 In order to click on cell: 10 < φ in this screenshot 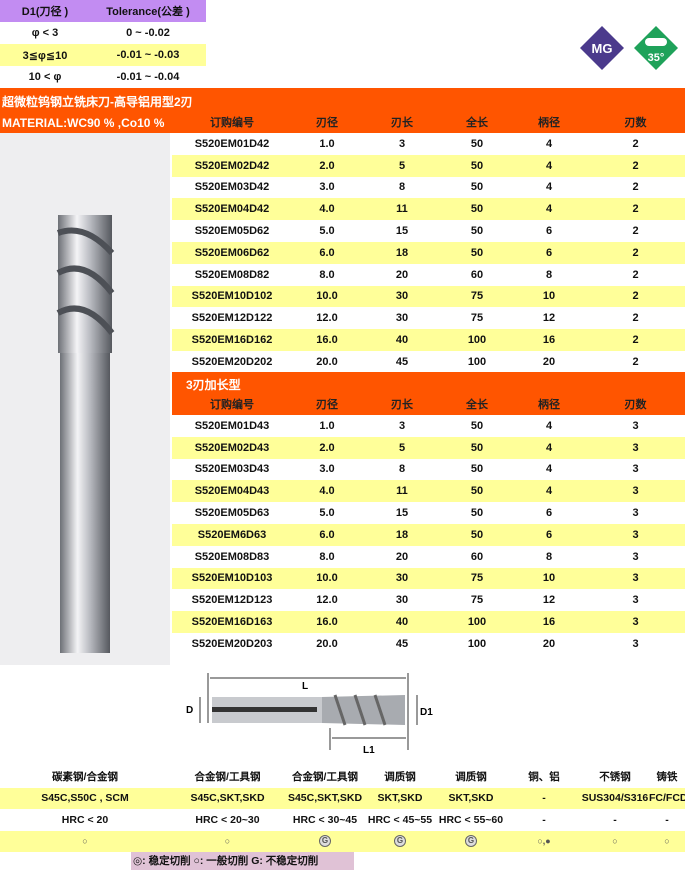, I will do `click(45, 77)`.